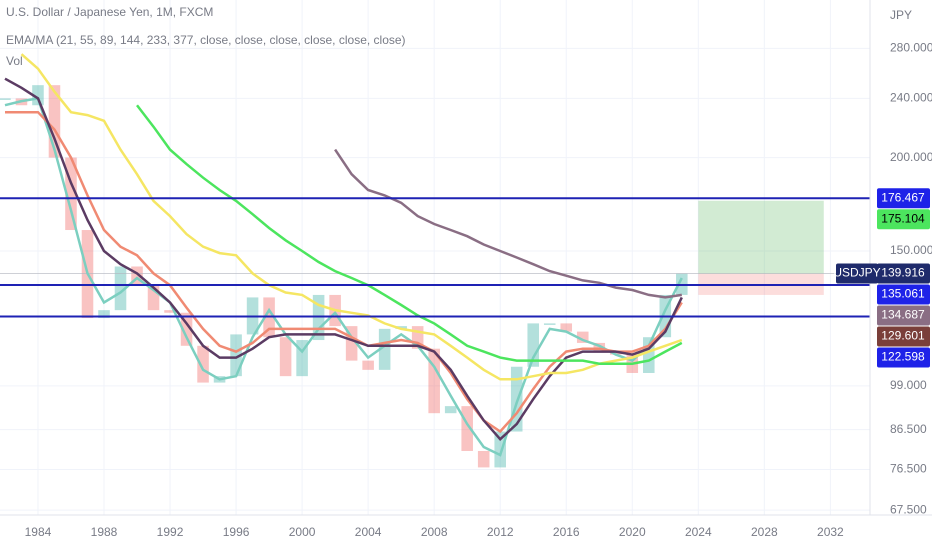 The image size is (932, 550). Describe the element at coordinates (632, 532) in the screenshot. I see `x-tick-label: 2020` at that location.